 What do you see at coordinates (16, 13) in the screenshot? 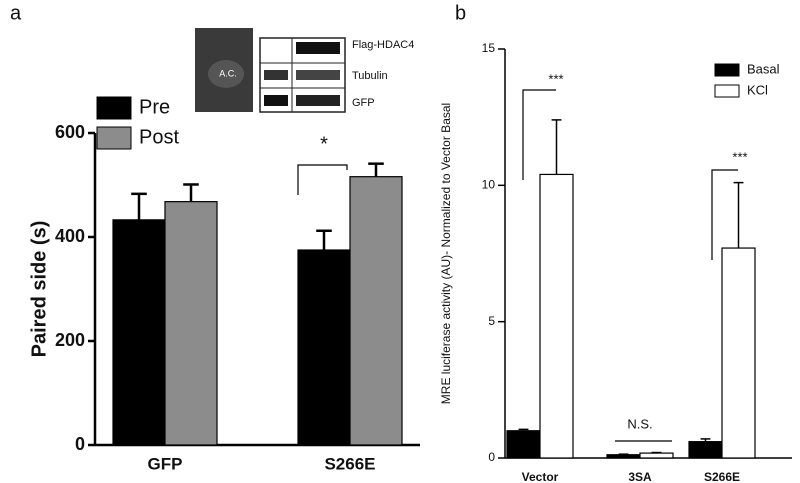
I see `panel-label: a` at bounding box center [16, 13].